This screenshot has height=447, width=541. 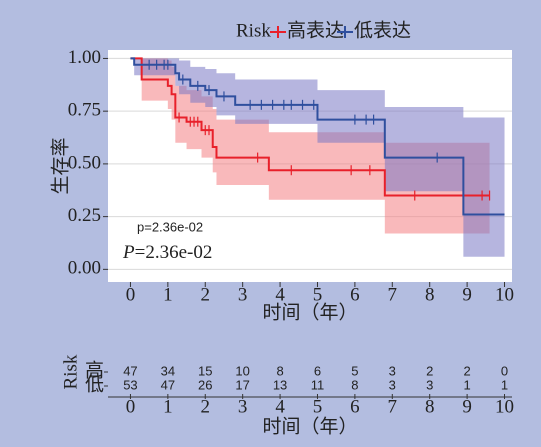 I want to click on y-tick-label: 0.00, so click(x=84, y=268).